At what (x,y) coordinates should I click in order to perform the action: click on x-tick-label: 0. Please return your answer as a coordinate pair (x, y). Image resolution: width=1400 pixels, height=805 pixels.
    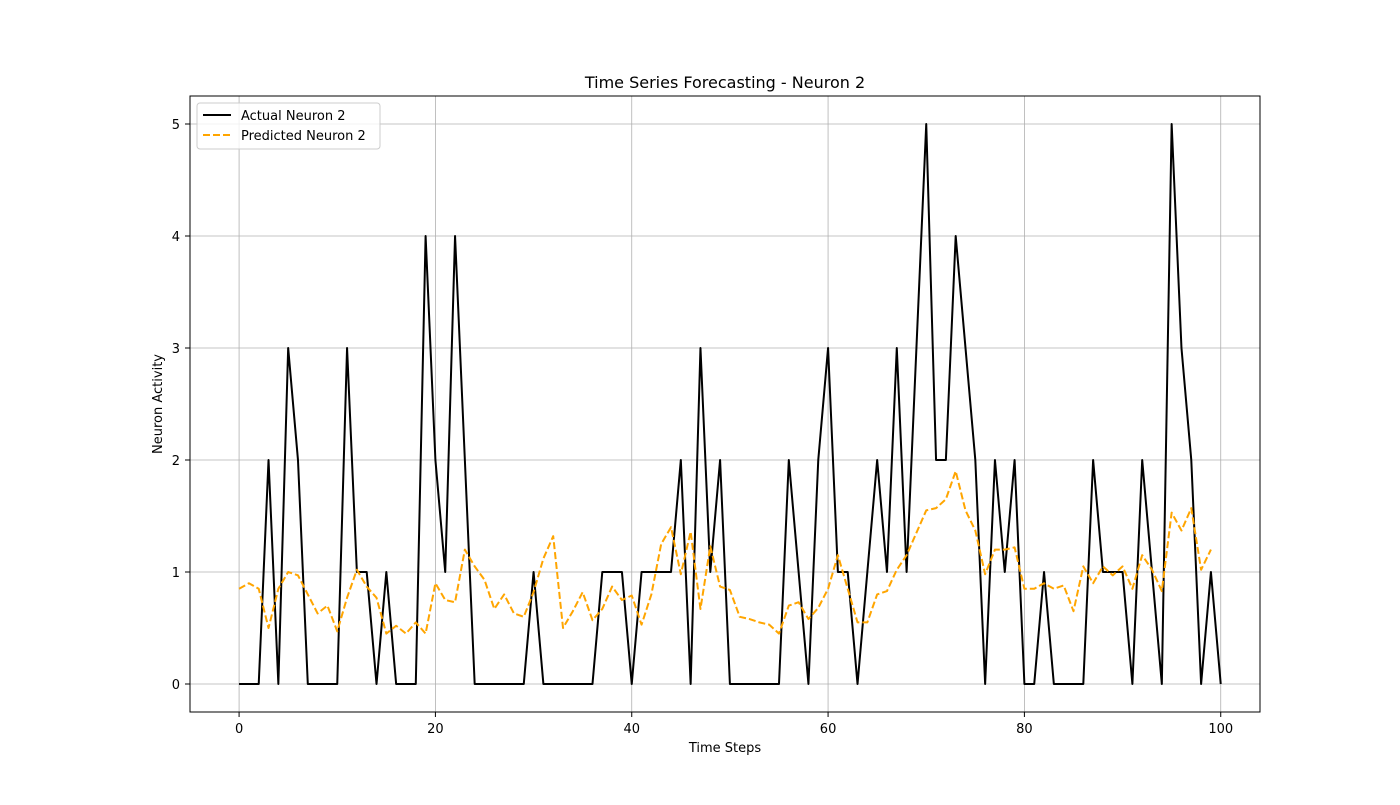
    Looking at the image, I should click on (239, 729).